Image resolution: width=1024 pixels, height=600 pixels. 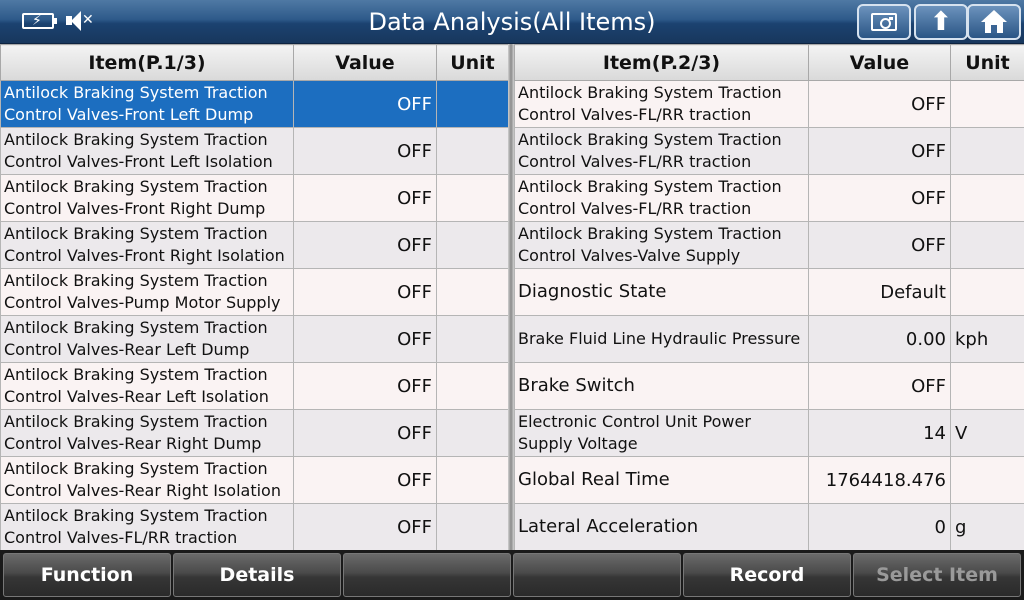 I want to click on back-button: ⬆, so click(x=941, y=22).